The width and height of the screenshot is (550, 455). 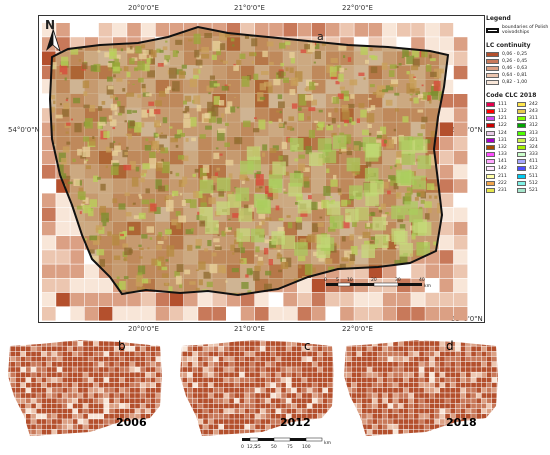 I want to click on lc-continuity-item: 0,06 - 0,25, so click(x=518, y=54).